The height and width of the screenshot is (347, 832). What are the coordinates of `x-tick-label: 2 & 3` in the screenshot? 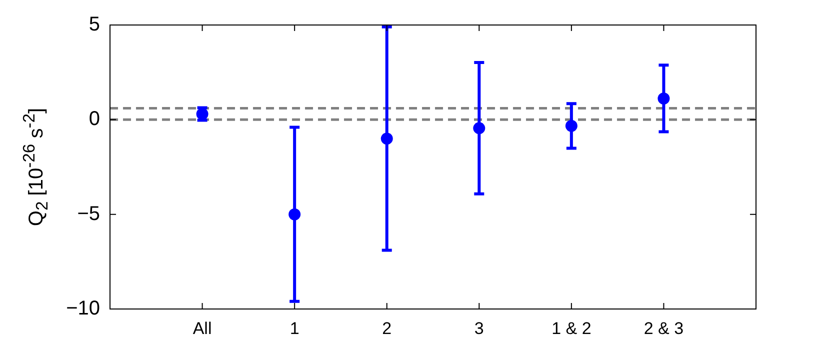 It's located at (664, 328).